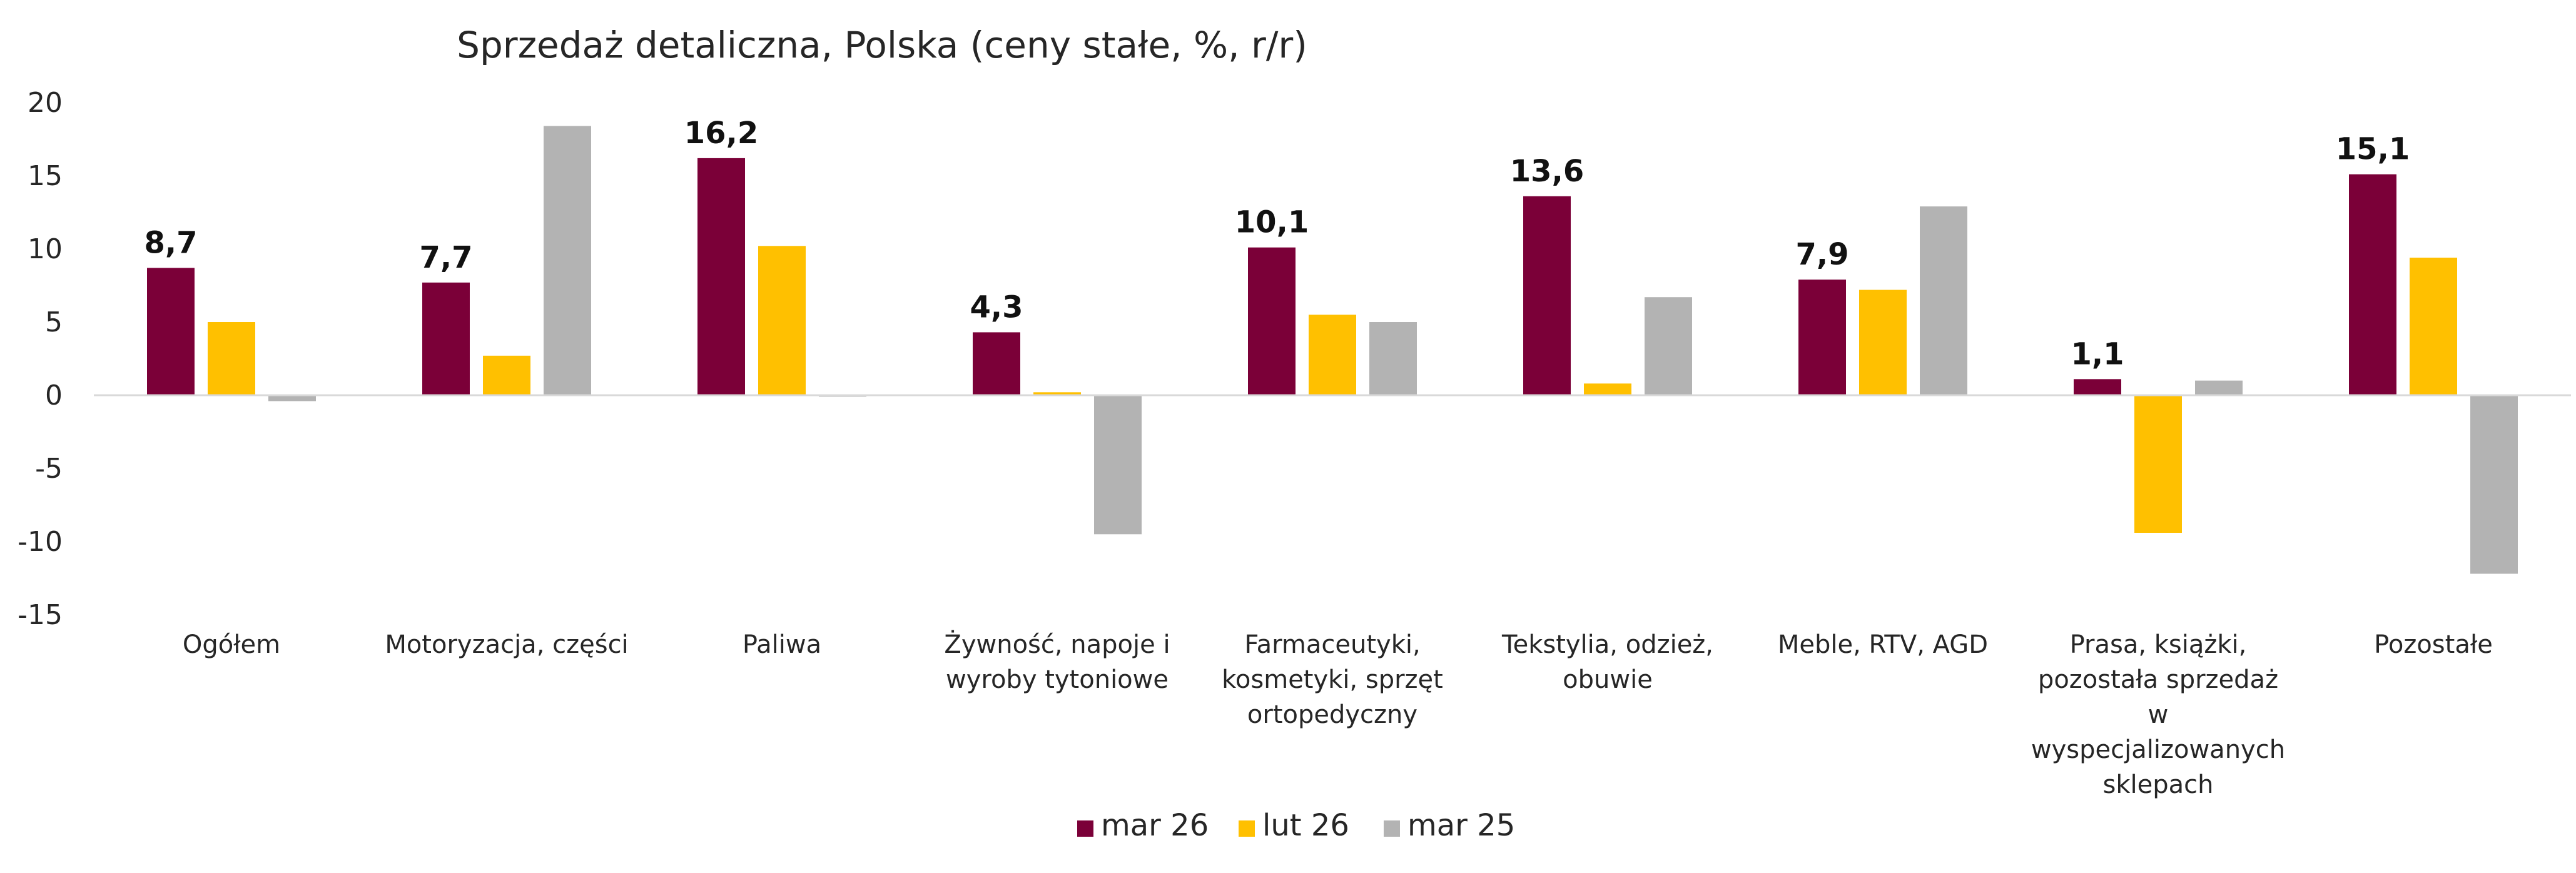  Describe the element at coordinates (2373, 150) in the screenshot. I see `data-label: 15,1` at that location.